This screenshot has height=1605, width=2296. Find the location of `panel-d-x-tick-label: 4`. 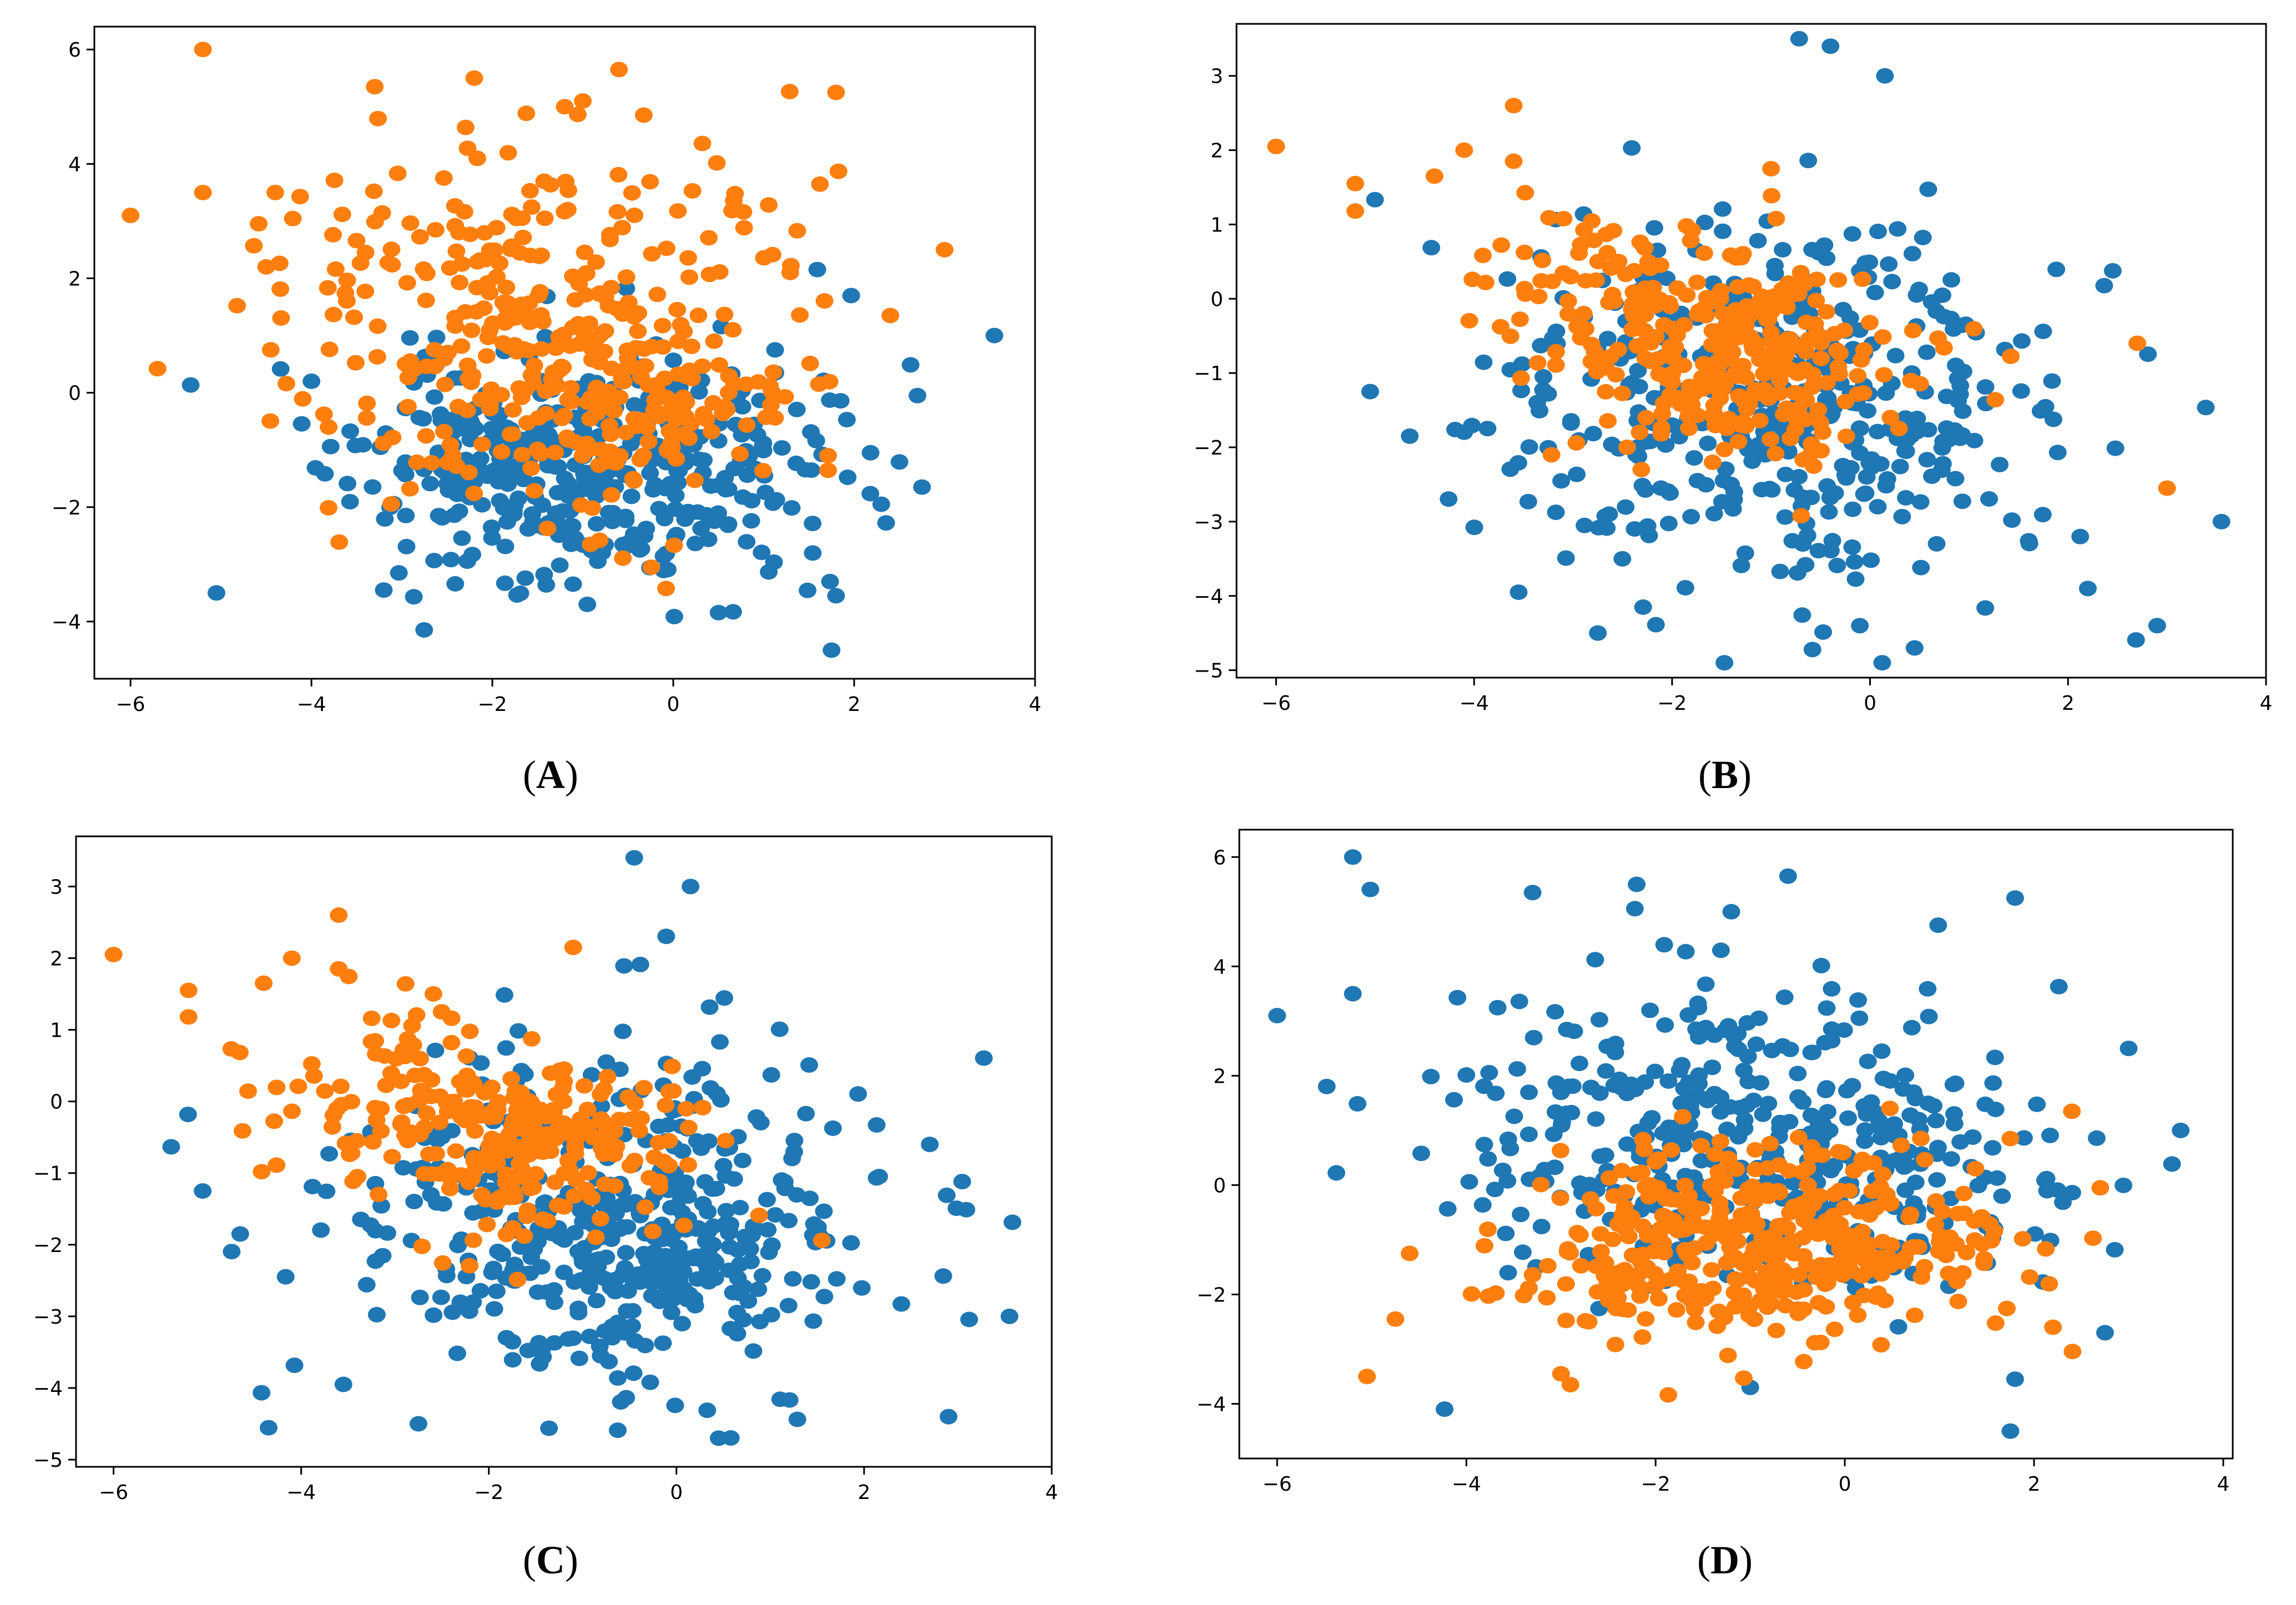

panel-d-x-tick-label: 4 is located at coordinates (2223, 1485).